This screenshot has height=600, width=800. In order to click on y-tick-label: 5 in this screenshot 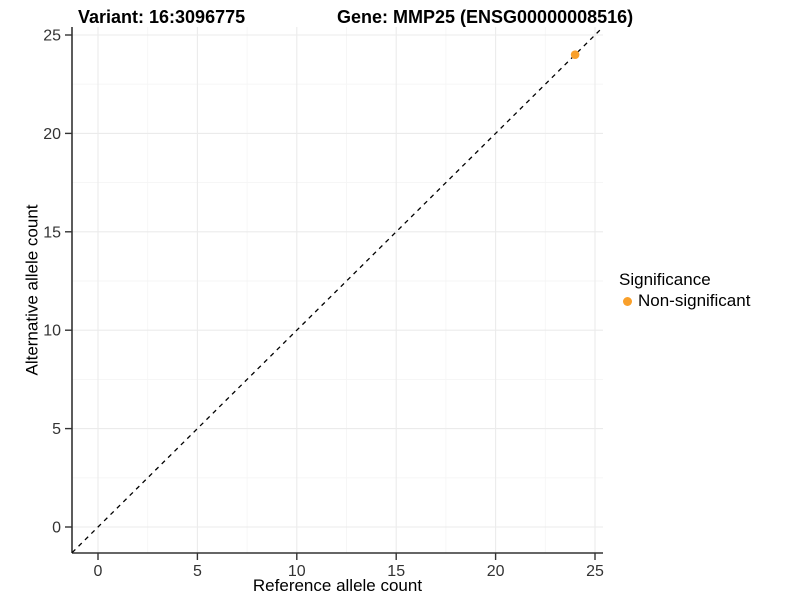, I will do `click(56, 429)`.